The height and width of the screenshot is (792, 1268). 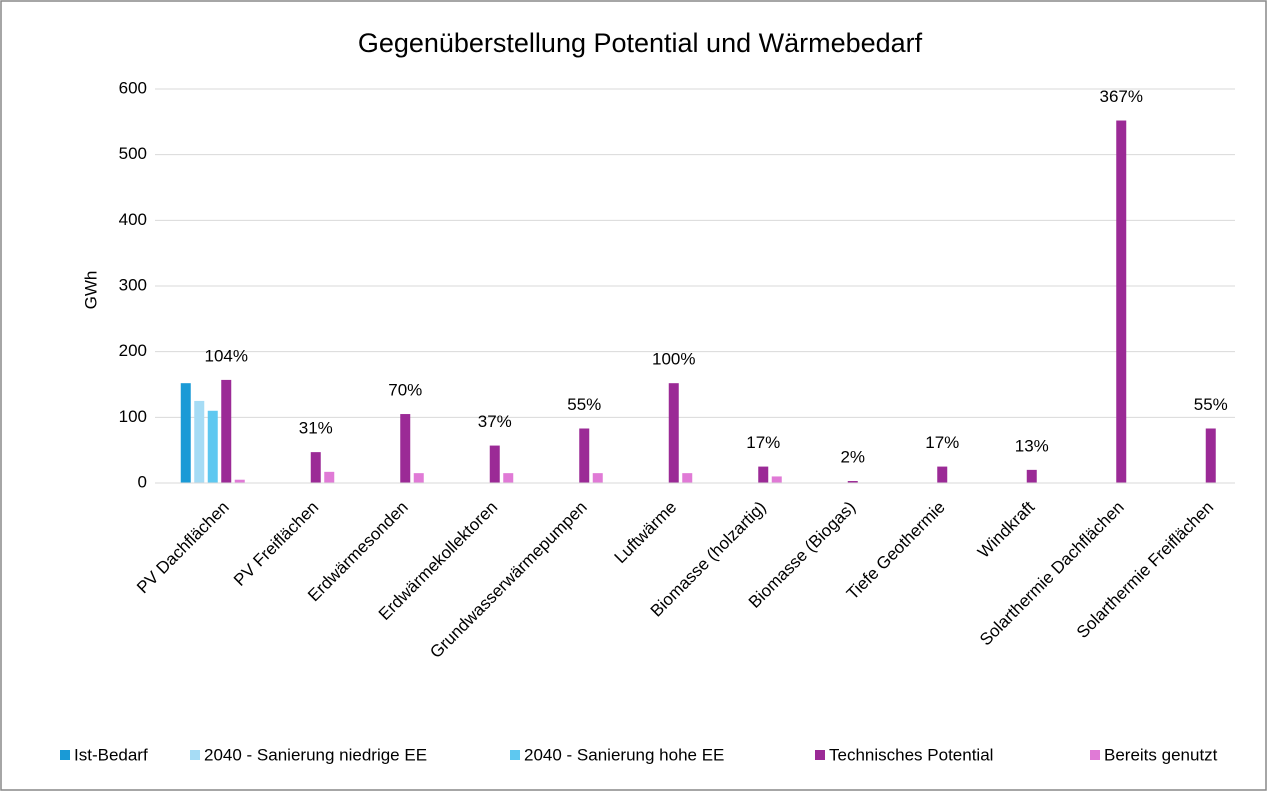 What do you see at coordinates (133, 219) in the screenshot?
I see `y-tick-label: 400` at bounding box center [133, 219].